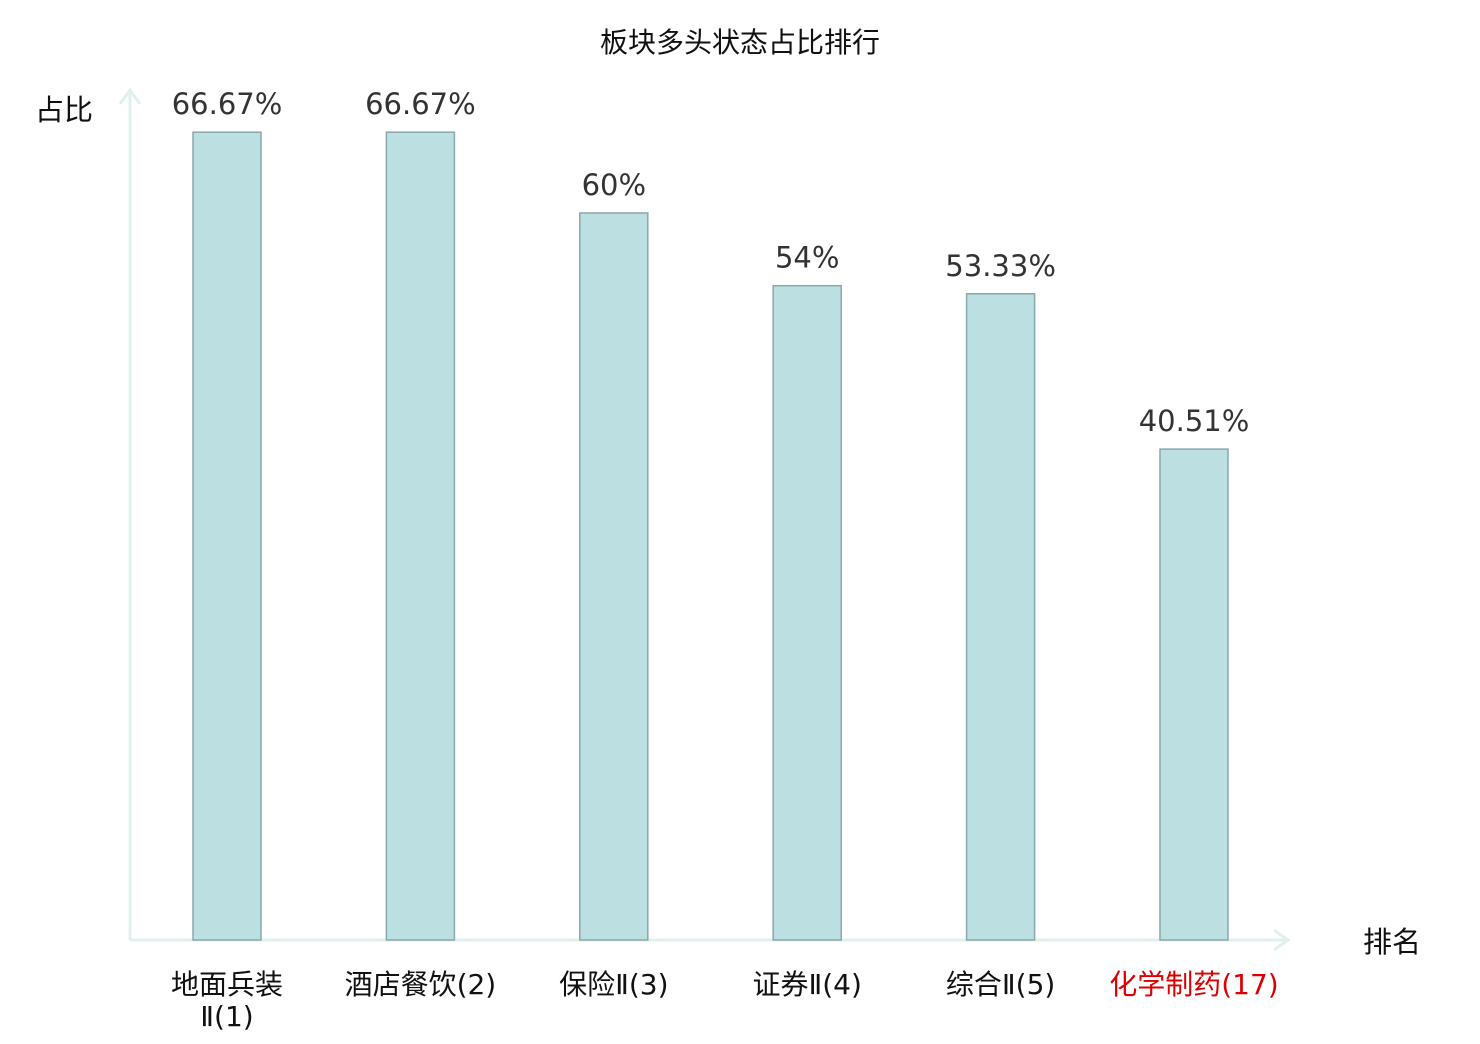 The height and width of the screenshot is (1044, 1480). Describe the element at coordinates (421, 984) in the screenshot. I see `x-tick-label: 酒店餐饮(2)` at that location.